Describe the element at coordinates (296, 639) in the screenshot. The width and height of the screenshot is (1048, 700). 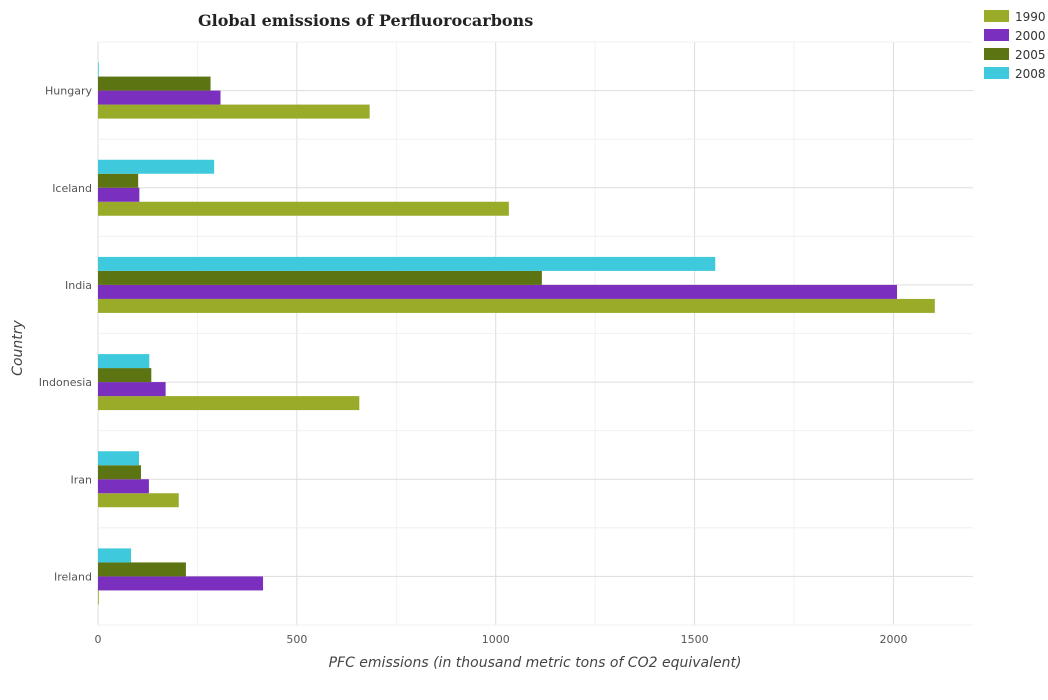
I see `x-tick-label: 500` at that location.